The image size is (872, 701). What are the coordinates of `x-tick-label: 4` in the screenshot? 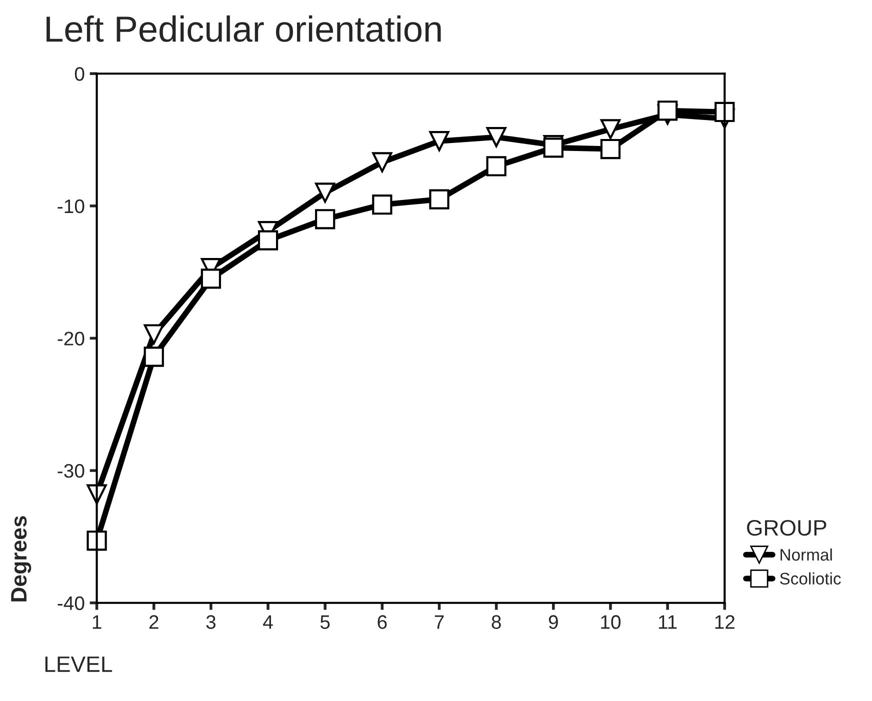 It's located at (268, 622).